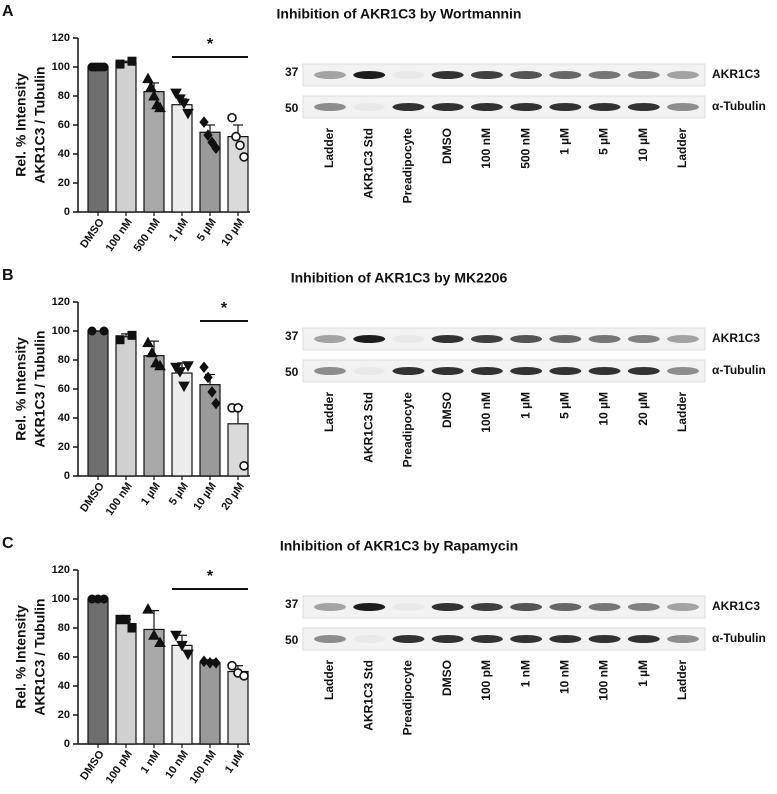  Describe the element at coordinates (61, 570) in the screenshot. I see `y-tick-label: 120` at that location.